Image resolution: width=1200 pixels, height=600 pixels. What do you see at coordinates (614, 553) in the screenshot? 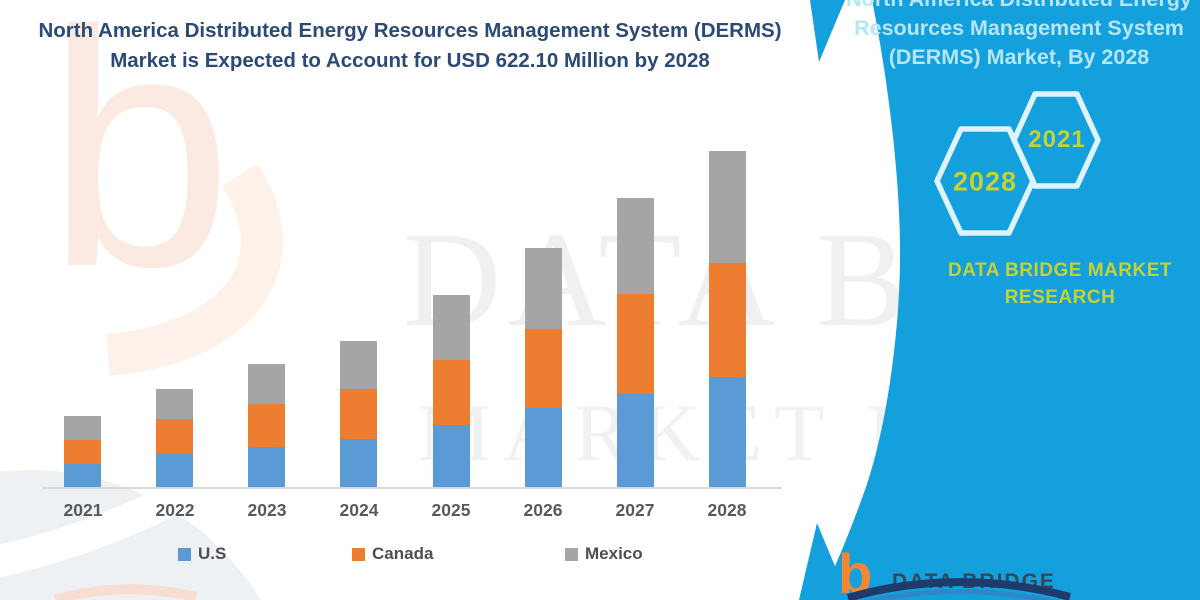
I see `legend-label-mexico: Mexico` at bounding box center [614, 553].